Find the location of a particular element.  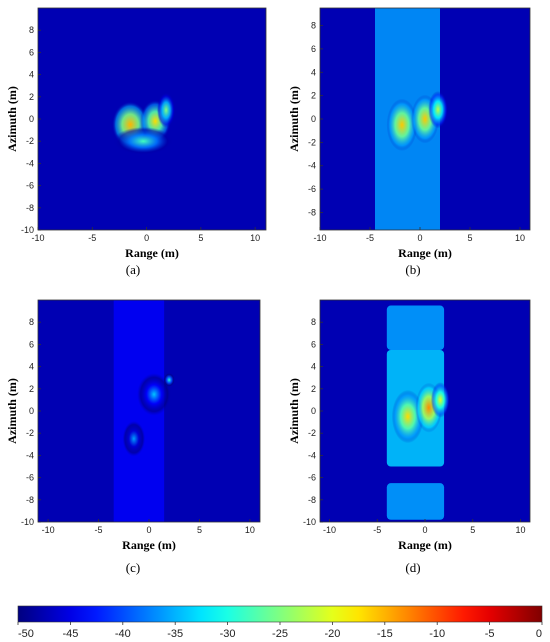

colorbar-tick-label: -5 is located at coordinates (490, 634).